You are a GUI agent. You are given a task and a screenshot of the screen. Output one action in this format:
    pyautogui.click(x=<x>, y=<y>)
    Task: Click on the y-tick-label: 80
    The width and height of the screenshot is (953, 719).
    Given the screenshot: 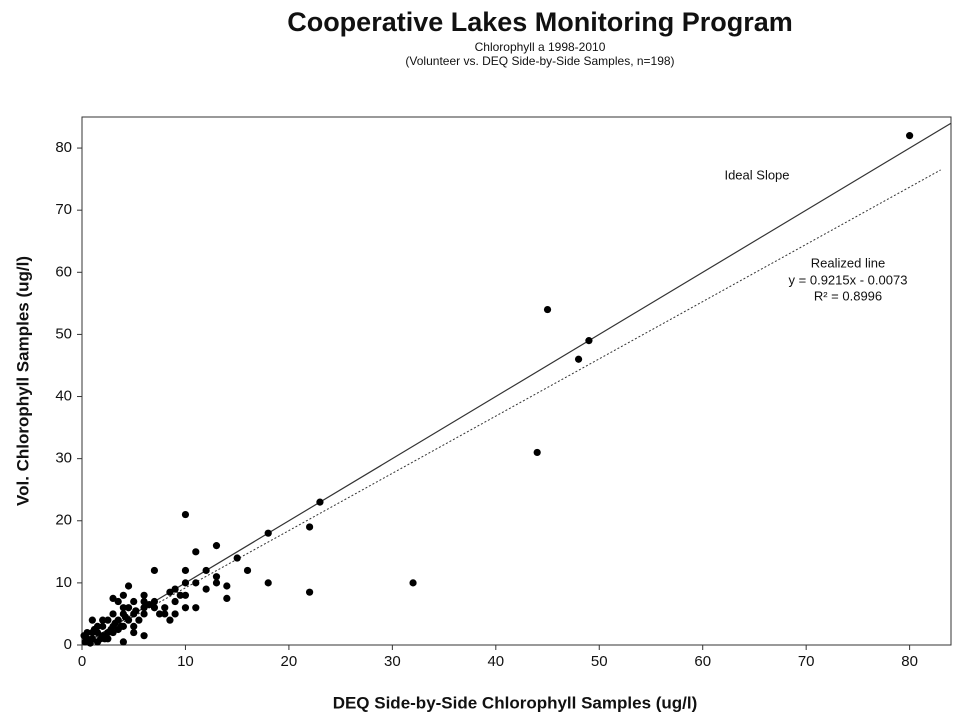 What is the action you would take?
    pyautogui.click(x=63, y=147)
    